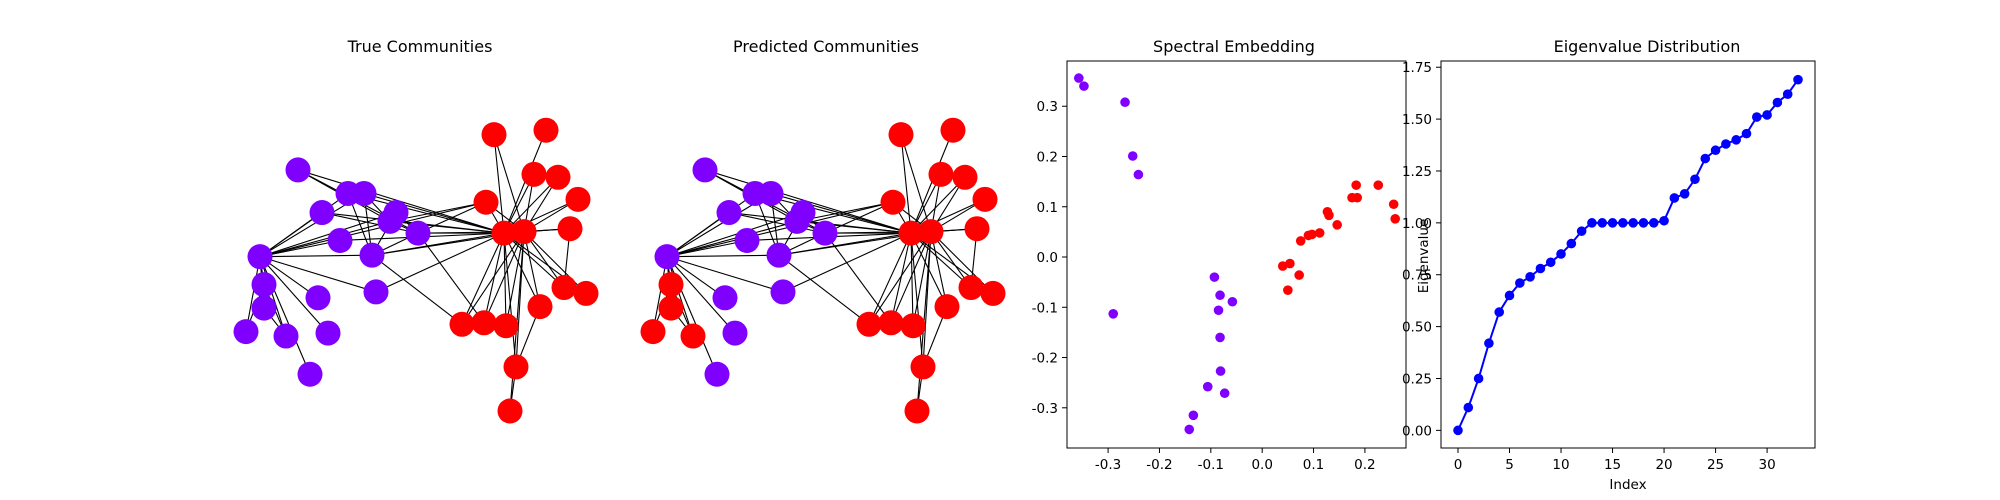  Describe the element at coordinates (1108, 465) in the screenshot. I see `spectral-embedding-x-tick-label: -0.3` at that location.